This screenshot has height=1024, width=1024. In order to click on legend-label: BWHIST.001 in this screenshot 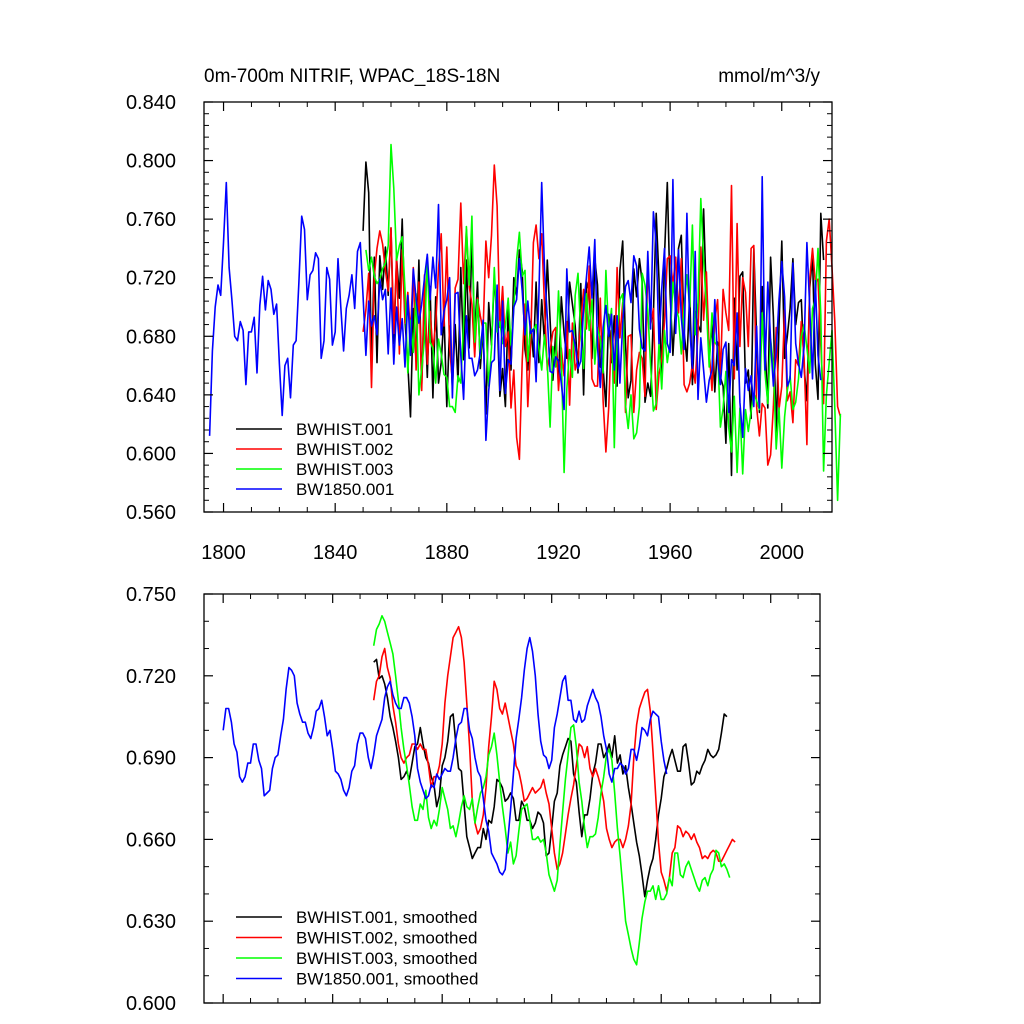, I will do `click(344, 429)`.